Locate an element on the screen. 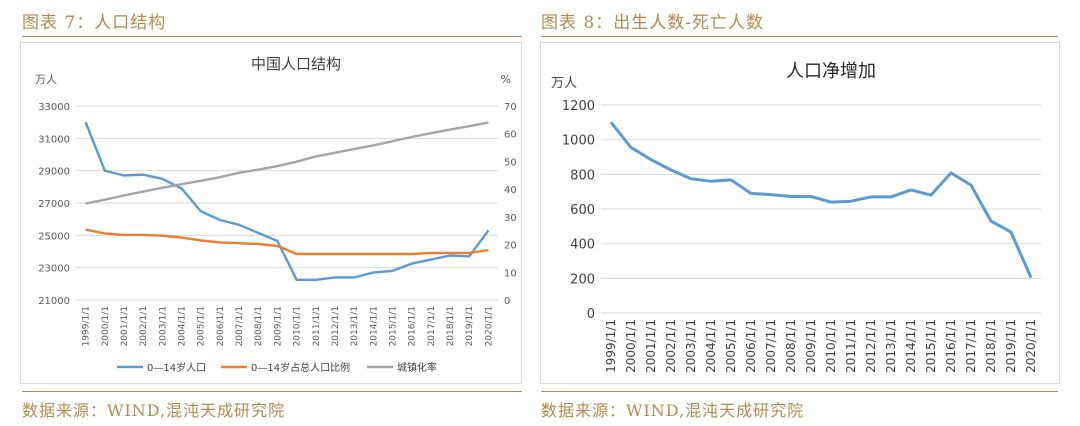 This screenshot has width=1080, height=426. chart1-x-tick-label: 2016/1/1 is located at coordinates (413, 326).